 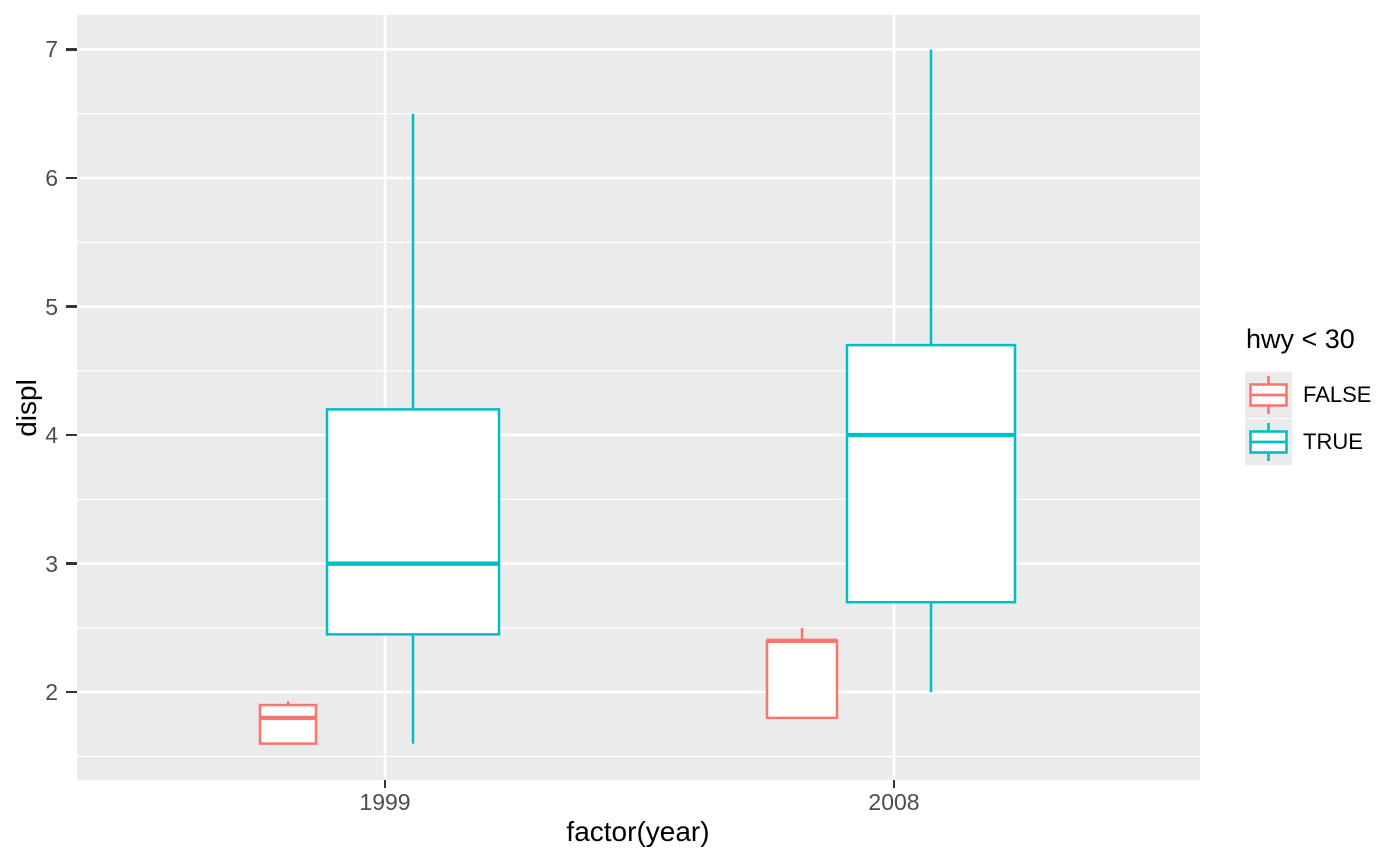 I want to click on legend-label-false: FALSE, so click(x=1337, y=394).